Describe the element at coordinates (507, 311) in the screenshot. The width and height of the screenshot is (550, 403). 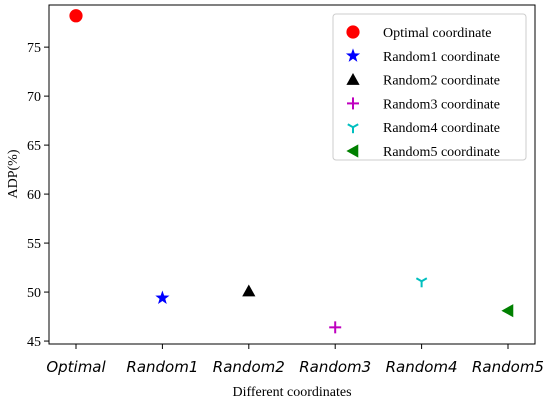
I see `data-point-random5` at that location.